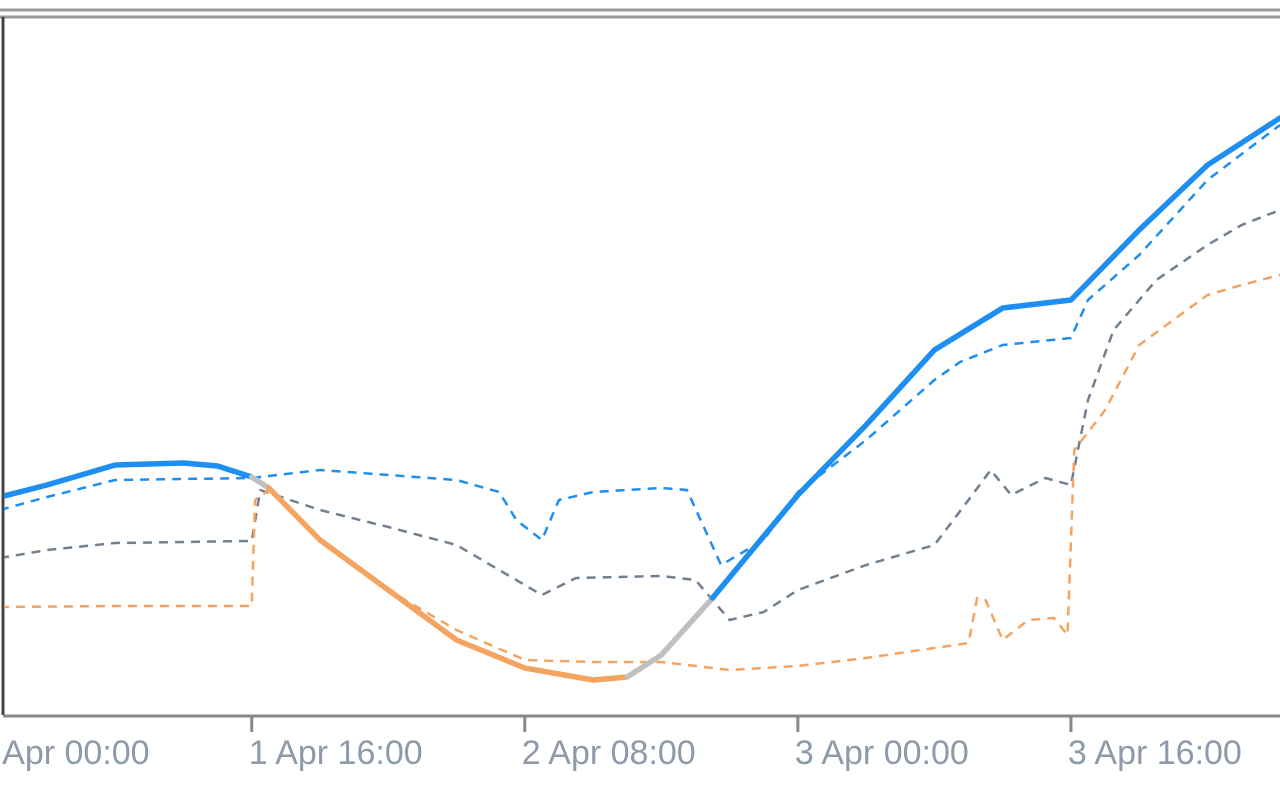  What do you see at coordinates (1155, 753) in the screenshot?
I see `x-tick-label: 3 Apr 16:00` at bounding box center [1155, 753].